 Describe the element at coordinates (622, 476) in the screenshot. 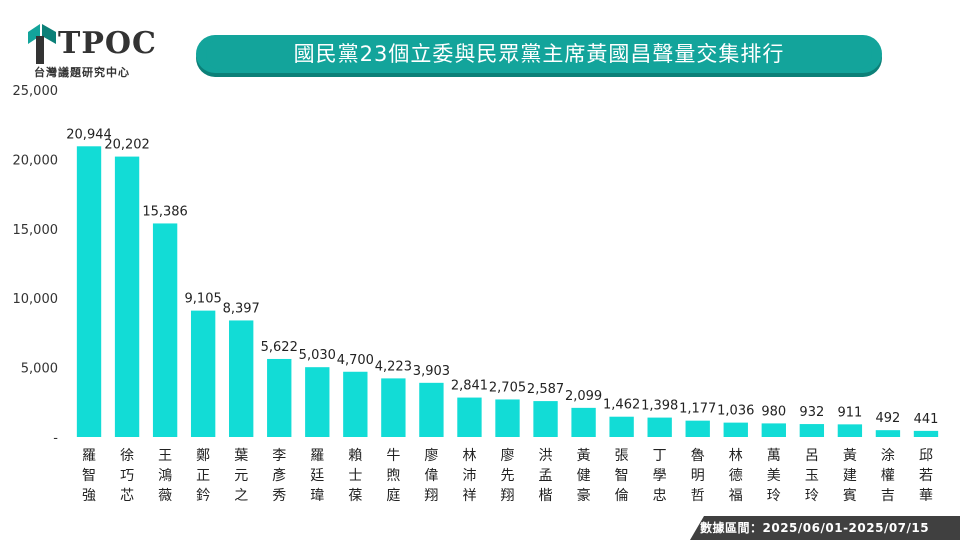

I see `x-tick-label: 張智倫` at that location.